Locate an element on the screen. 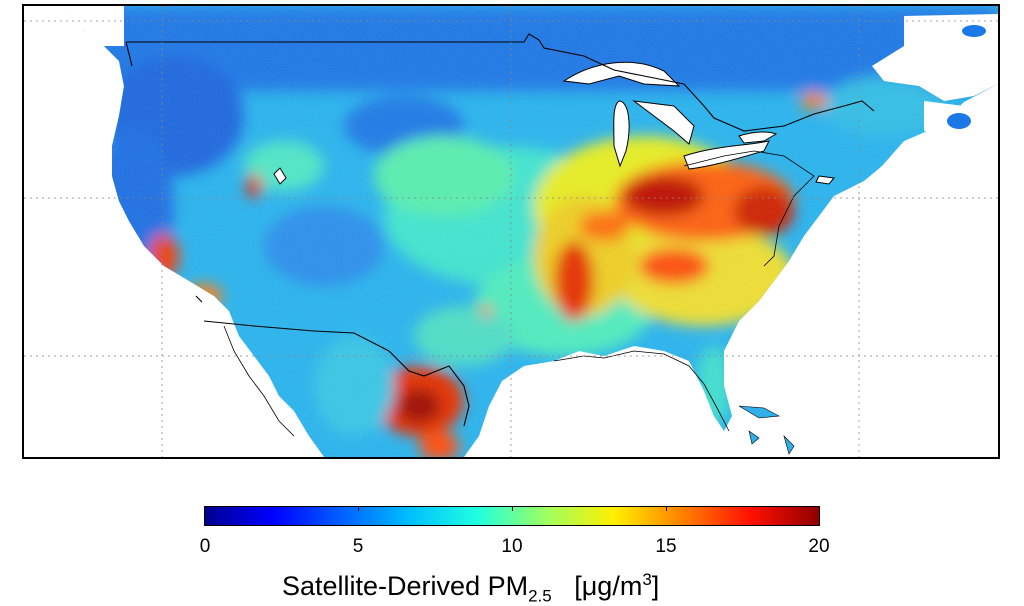  colorbar-tick-label-0: 0 is located at coordinates (205, 546).